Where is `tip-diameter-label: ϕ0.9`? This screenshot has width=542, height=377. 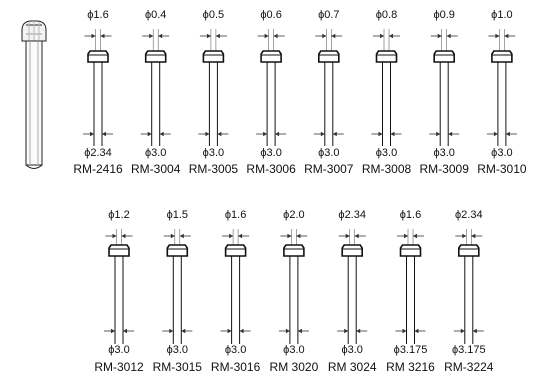
tip-diameter-label: ϕ0.9 is located at coordinates (443, 15).